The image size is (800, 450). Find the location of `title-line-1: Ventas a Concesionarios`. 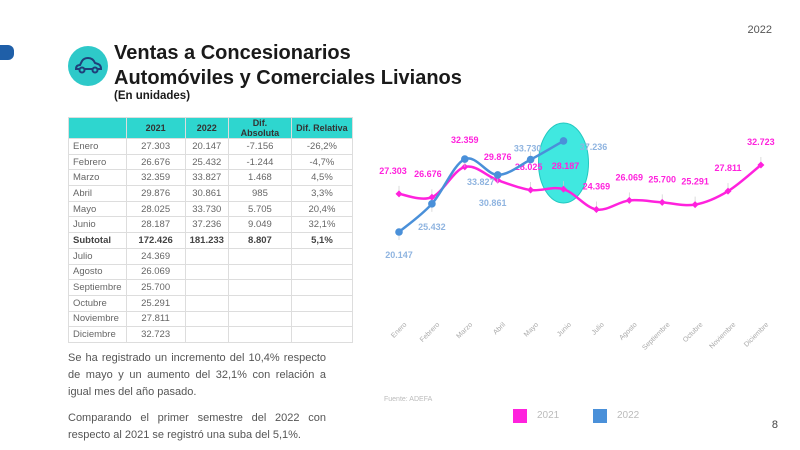

title-line-1: Ventas a Concesionarios is located at coordinates (232, 53).